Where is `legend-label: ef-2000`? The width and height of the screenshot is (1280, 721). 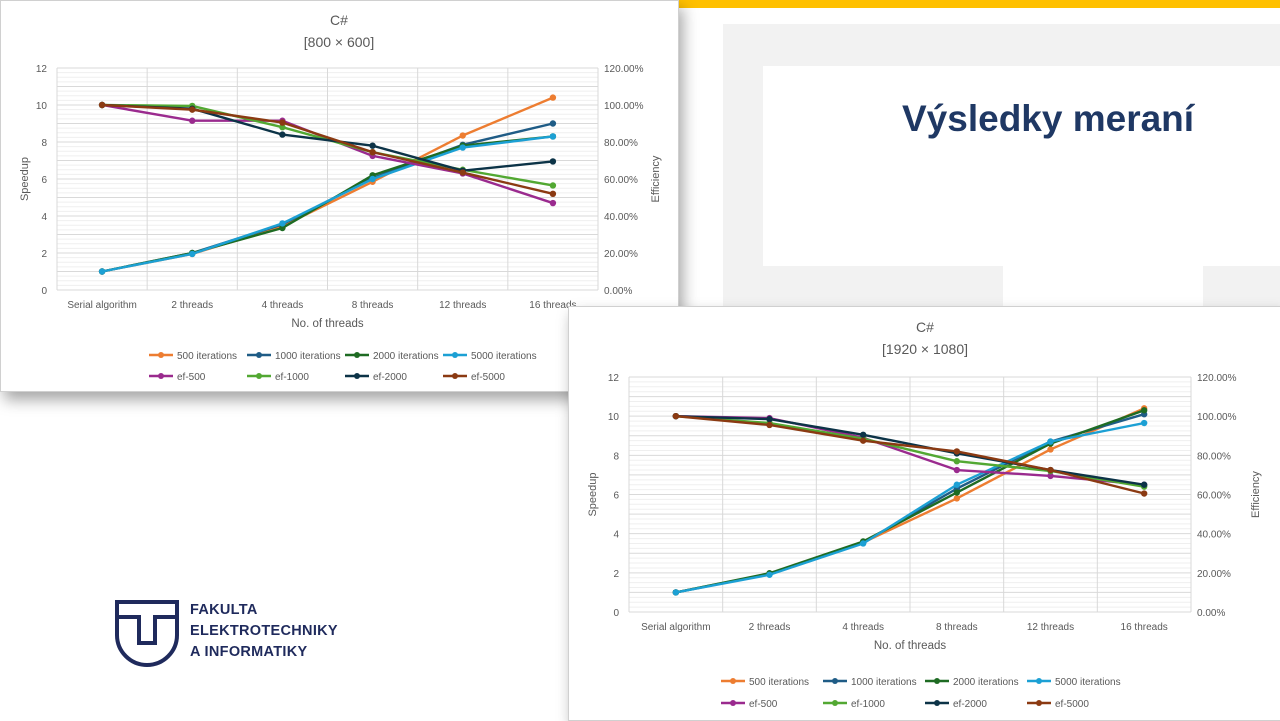
legend-label: ef-2000 is located at coordinates (390, 377).